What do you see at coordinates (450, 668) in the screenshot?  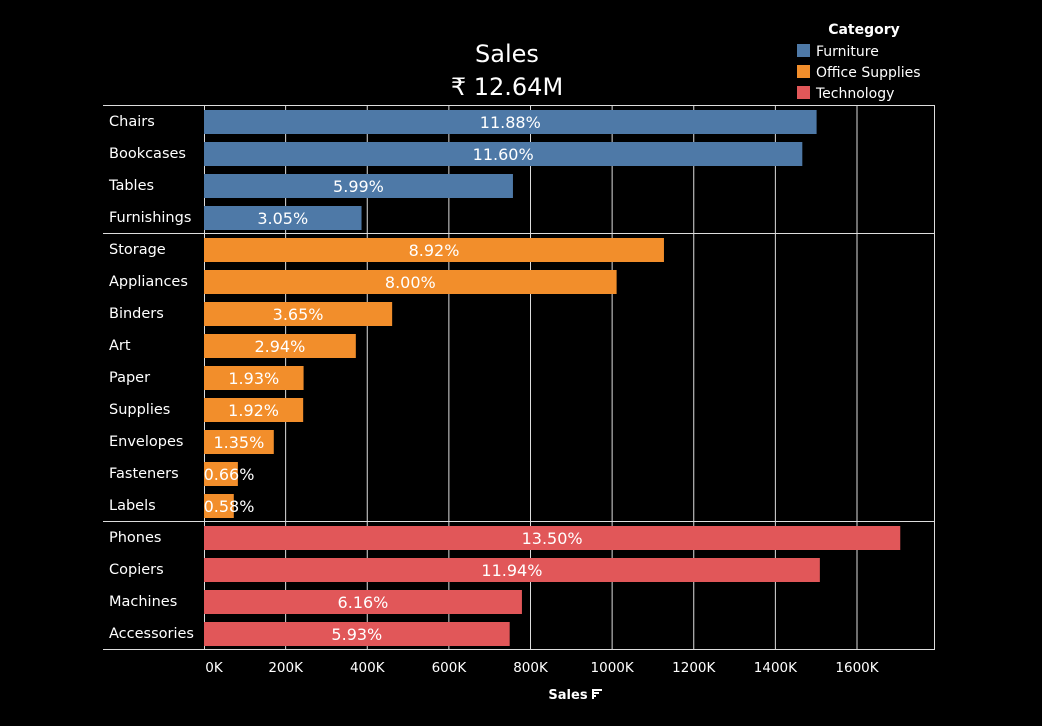 I see `x-tick-label: 600K` at bounding box center [450, 668].